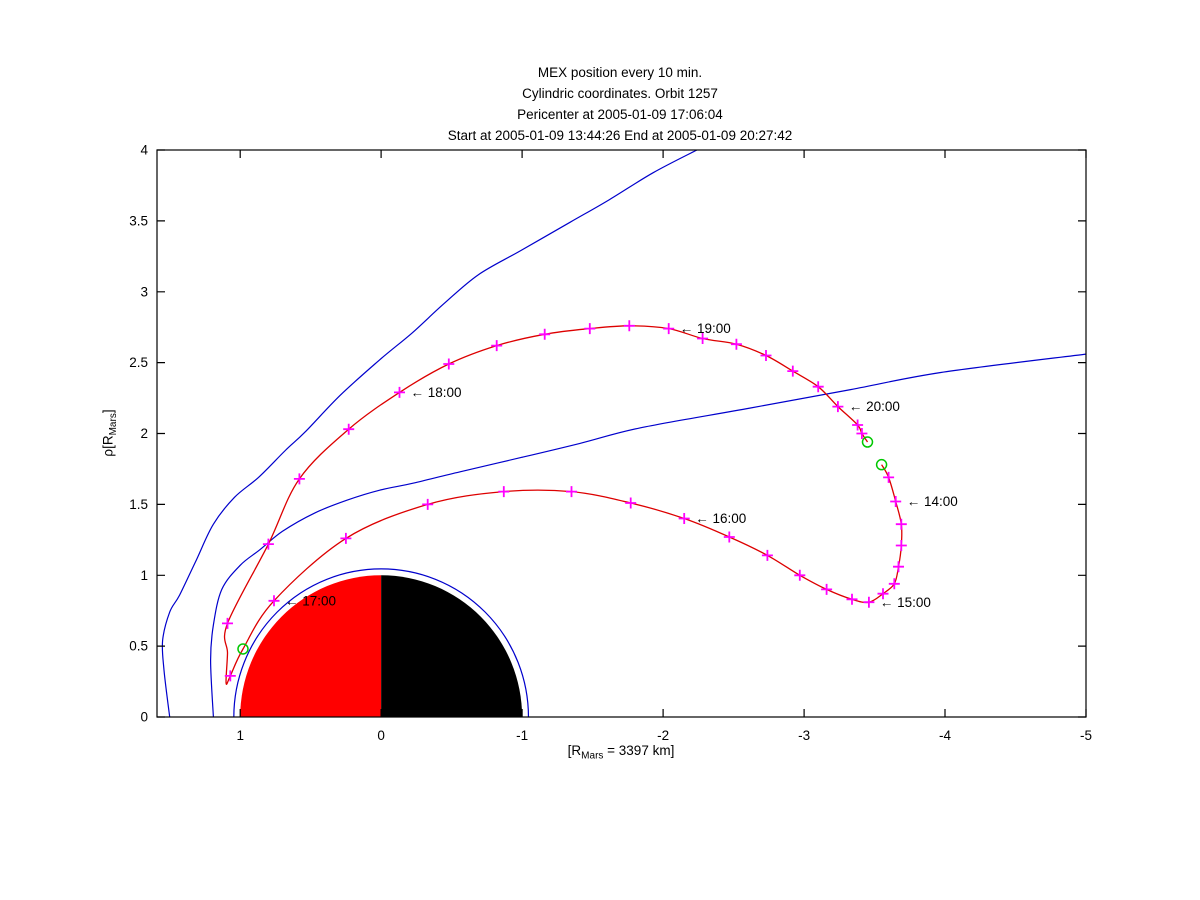  What do you see at coordinates (867, 442) in the screenshot?
I see `orbit-end-marker` at bounding box center [867, 442].